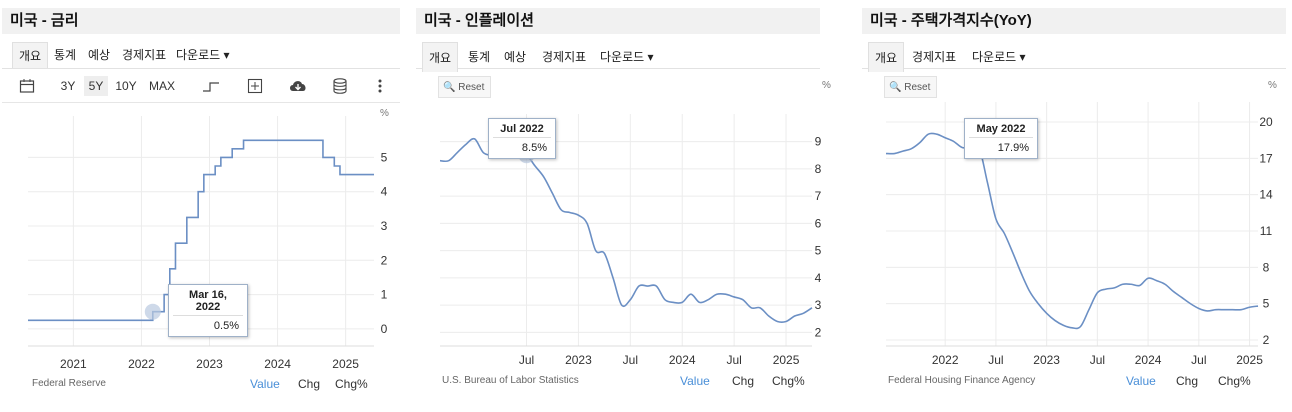 The image size is (1292, 412). What do you see at coordinates (161, 86) in the screenshot?
I see `range-max-button: MAX` at bounding box center [161, 86].